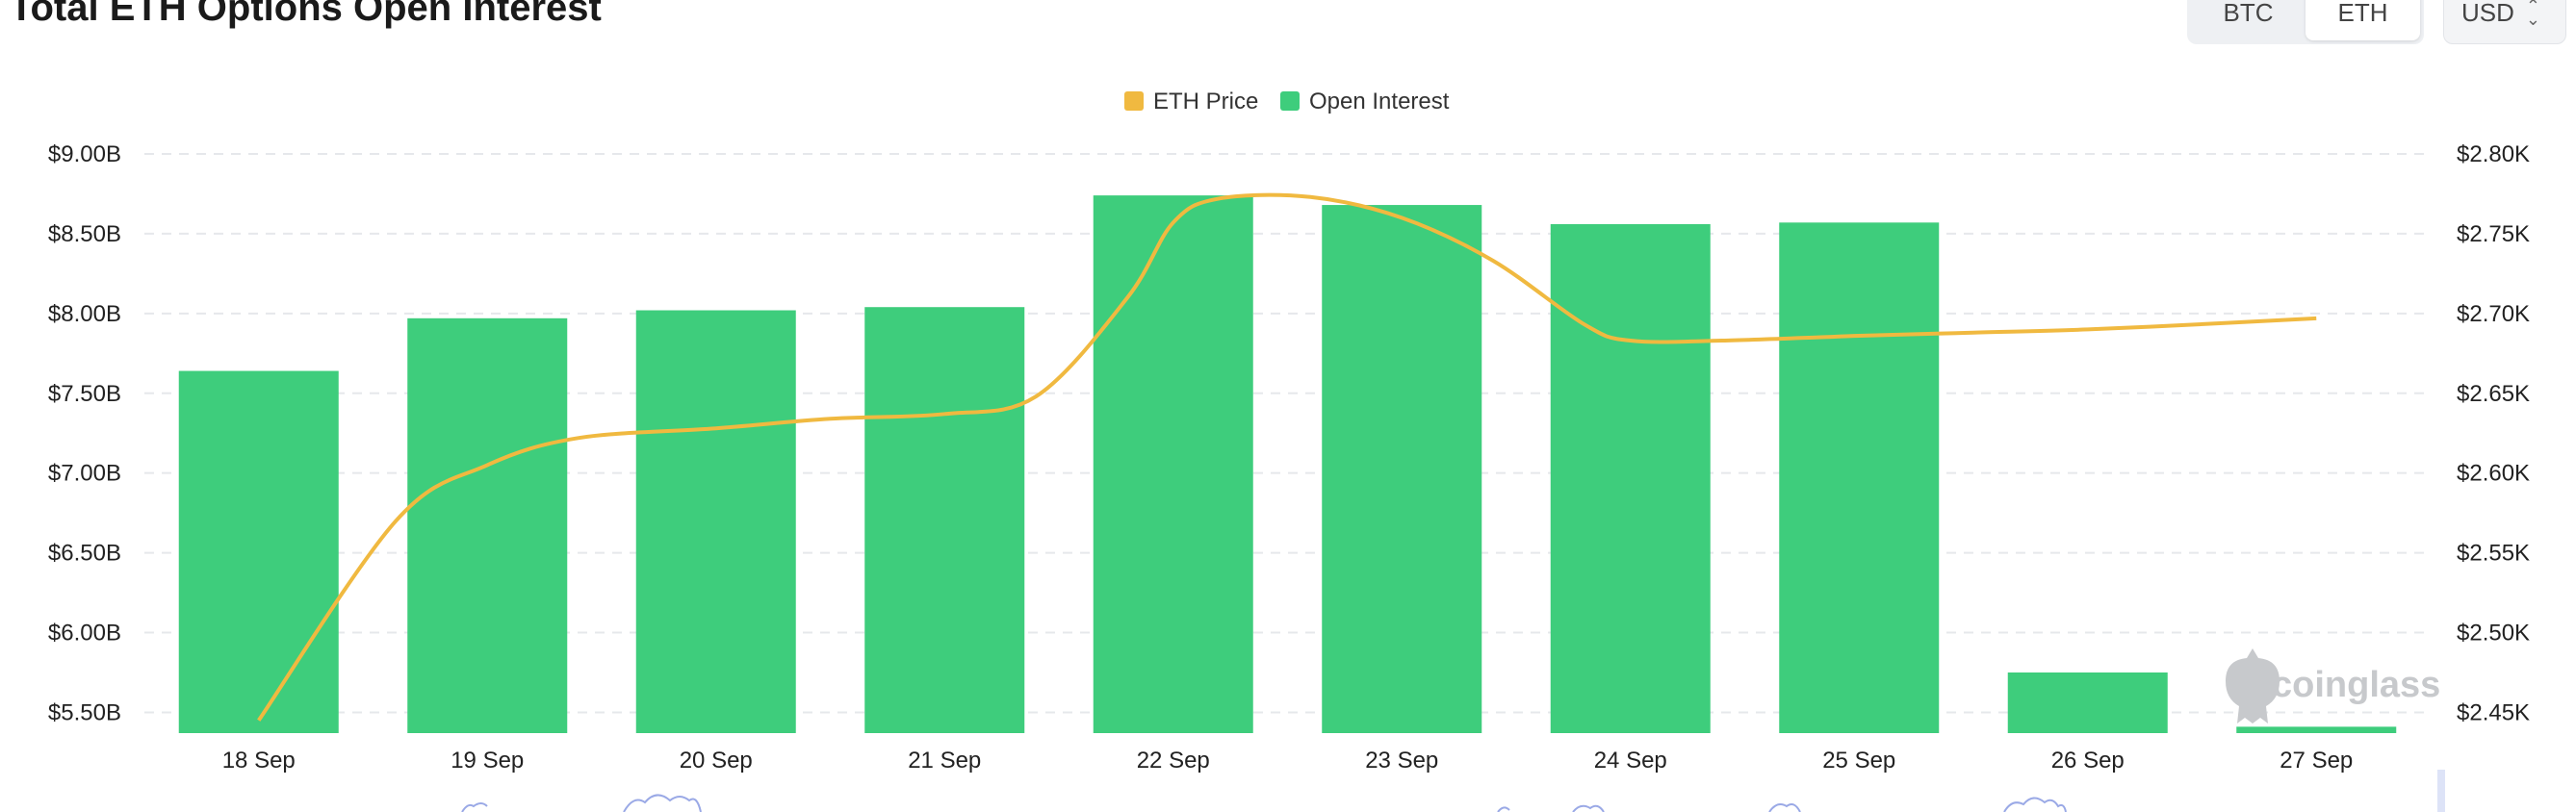 The image size is (2576, 812). Describe the element at coordinates (2493, 474) in the screenshot. I see `y-right-tick-label: $2.60K` at that location.